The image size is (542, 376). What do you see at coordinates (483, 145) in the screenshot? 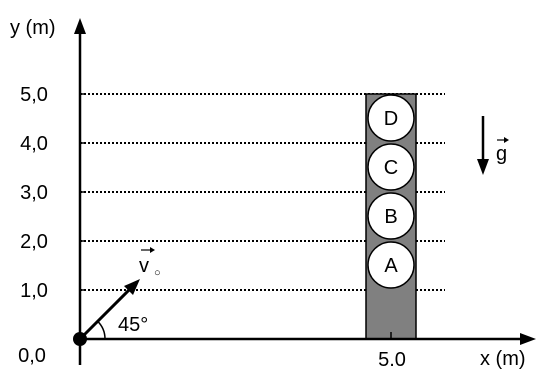
I see `gravity-vector` at bounding box center [483, 145].